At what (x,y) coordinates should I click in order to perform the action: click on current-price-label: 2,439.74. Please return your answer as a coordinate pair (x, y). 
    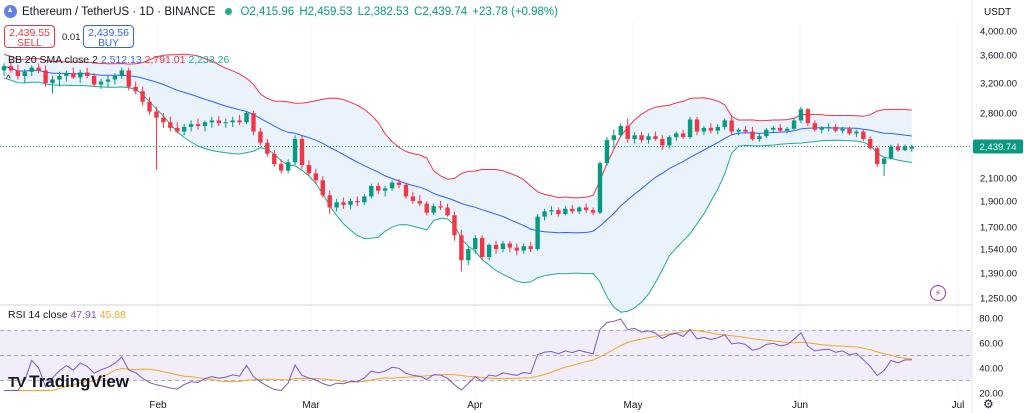
    Looking at the image, I should click on (998, 147).